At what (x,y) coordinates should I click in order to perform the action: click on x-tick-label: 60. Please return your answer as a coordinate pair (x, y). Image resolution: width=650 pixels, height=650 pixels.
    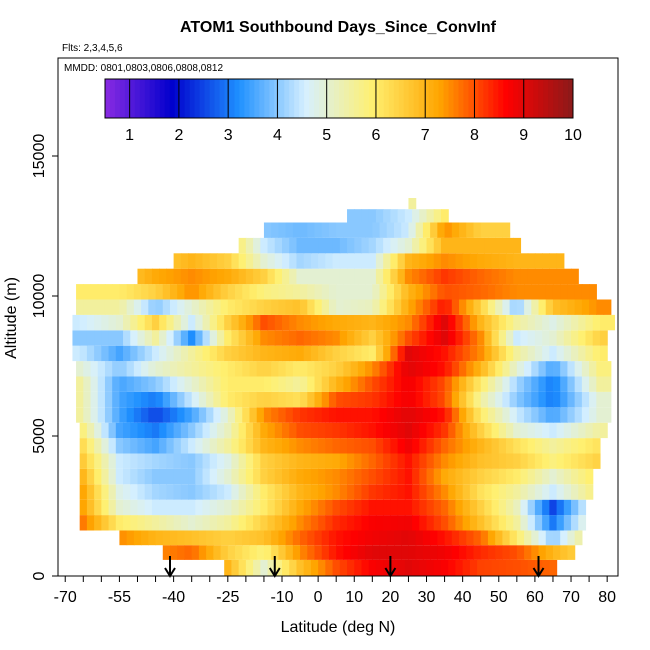
    Looking at the image, I should click on (535, 597).